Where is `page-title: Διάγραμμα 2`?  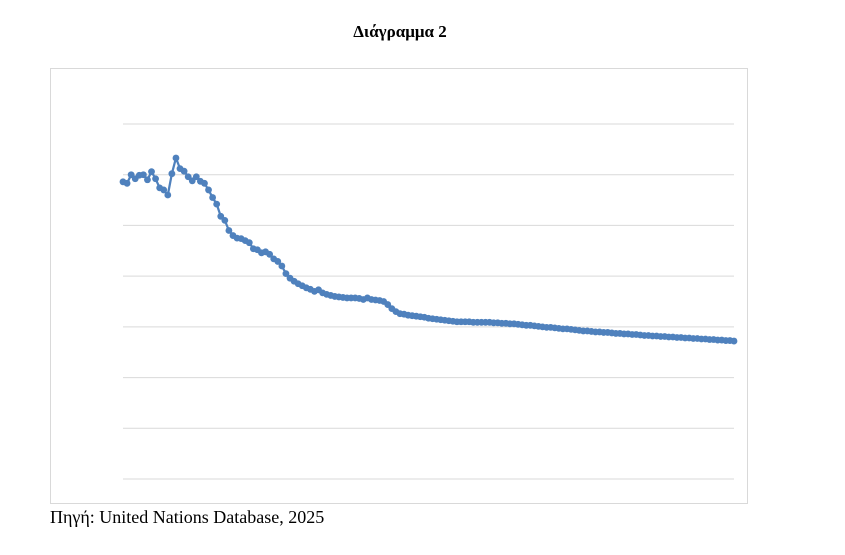 page-title: Διάγραμμα 2 is located at coordinates (400, 31).